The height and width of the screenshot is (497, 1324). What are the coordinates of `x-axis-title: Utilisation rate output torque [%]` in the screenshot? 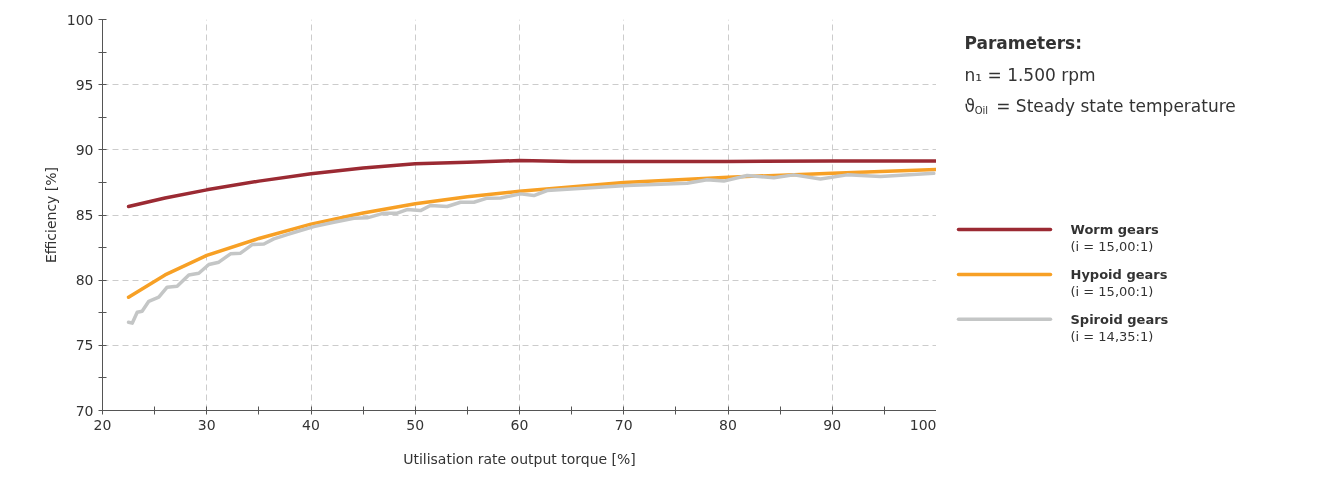 It's located at (519, 458).